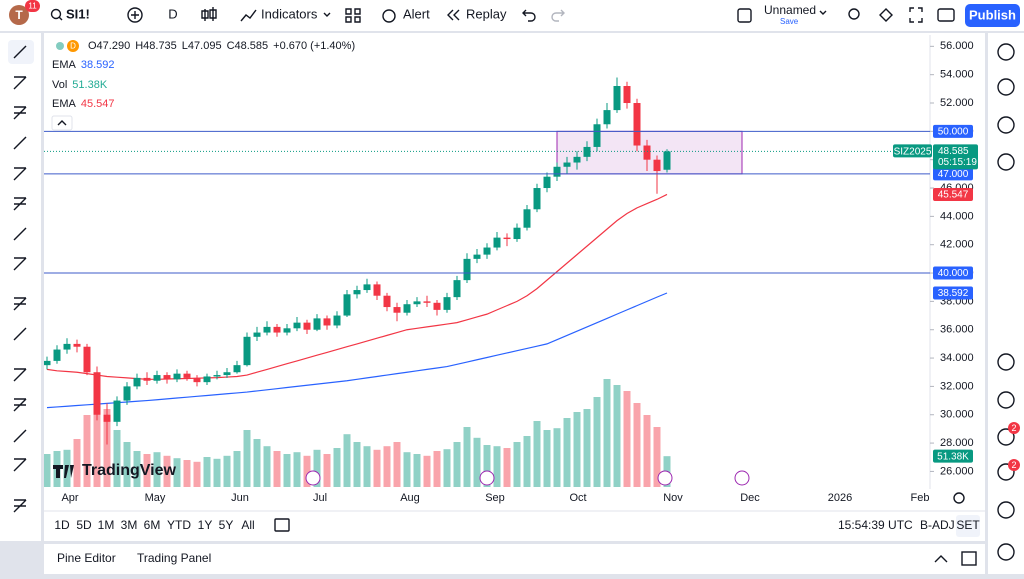 This screenshot has width=1024, height=579. Describe the element at coordinates (886, 15) in the screenshot. I see `settings-icon` at that location.